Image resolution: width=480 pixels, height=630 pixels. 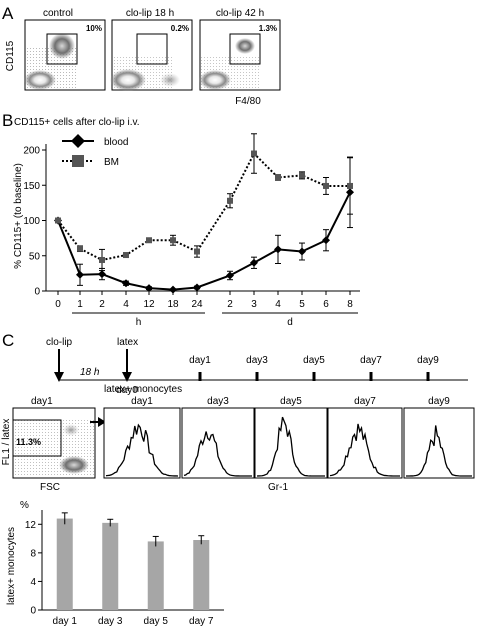 What do you see at coordinates (18, 216) in the screenshot?
I see `chart-ylabel: % CD115+ (to baseline)` at bounding box center [18, 216].